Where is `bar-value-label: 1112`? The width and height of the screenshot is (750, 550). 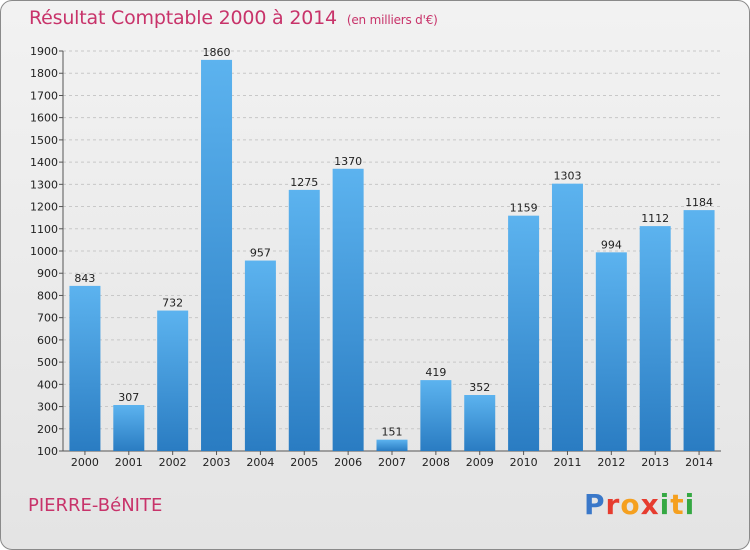 bar-value-label: 1112 is located at coordinates (655, 218).